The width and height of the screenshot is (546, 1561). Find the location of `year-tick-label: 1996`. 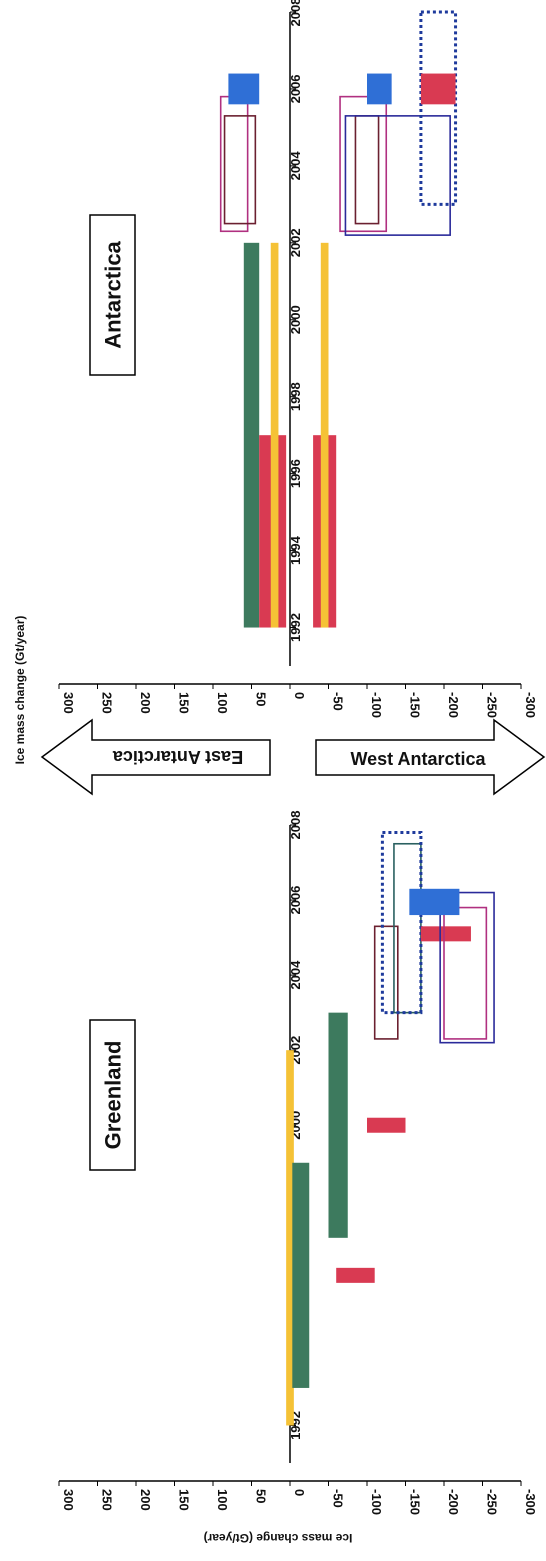

year-tick-label: 1996 is located at coordinates (295, 473).